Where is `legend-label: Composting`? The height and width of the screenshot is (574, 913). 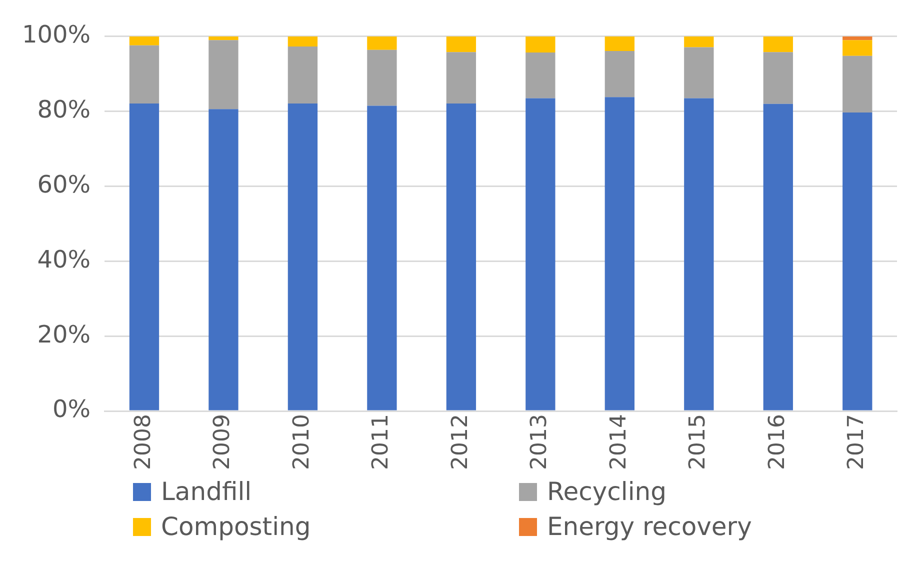 legend-label: Composting is located at coordinates (236, 526).